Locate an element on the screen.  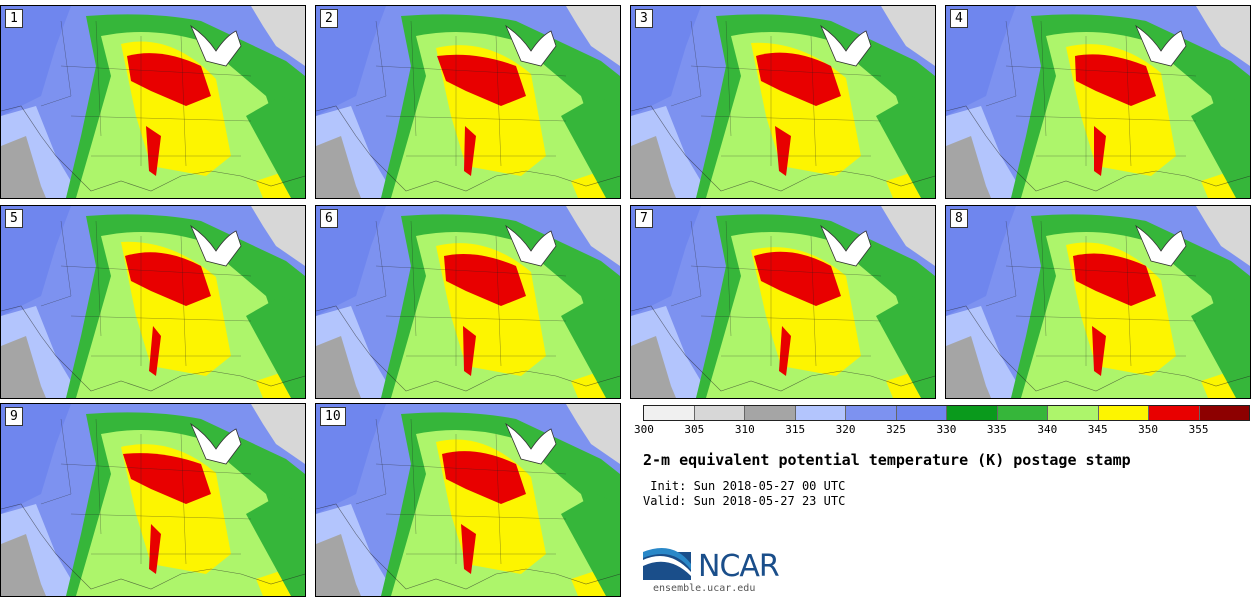
member-number-label: 2 is located at coordinates (329, 18).